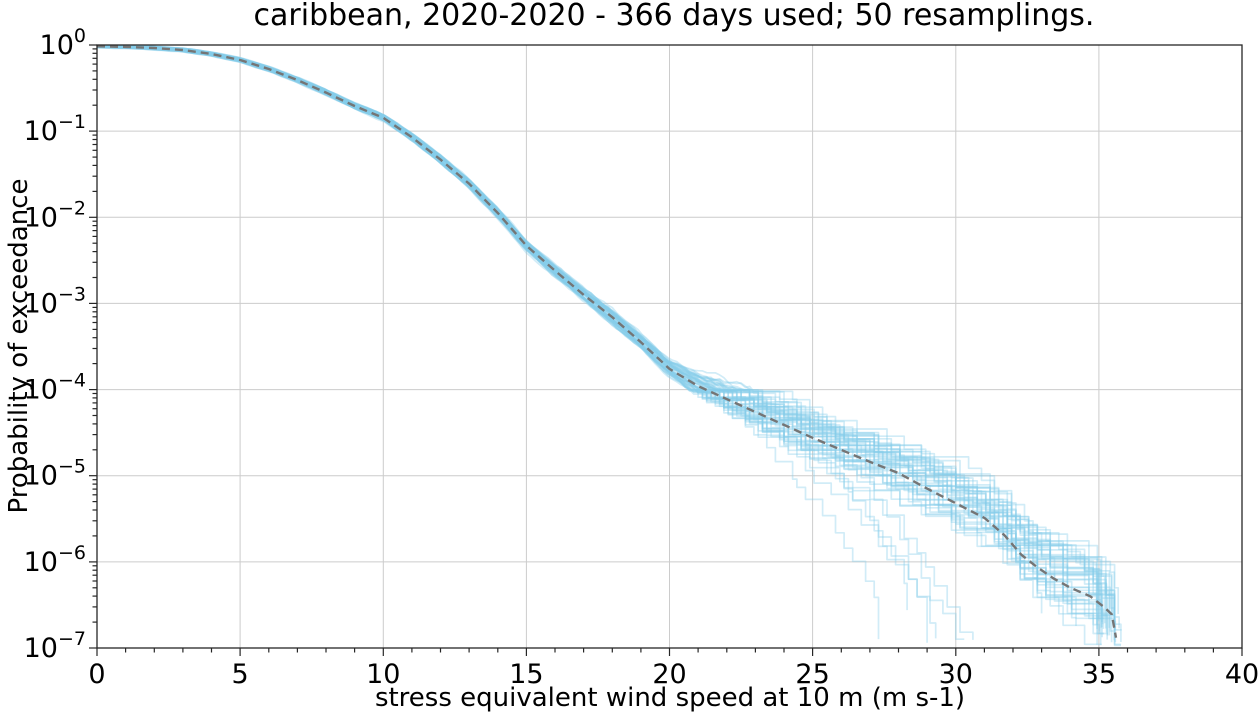  I want to click on y-tick-exponent: −3, so click(72, 294).